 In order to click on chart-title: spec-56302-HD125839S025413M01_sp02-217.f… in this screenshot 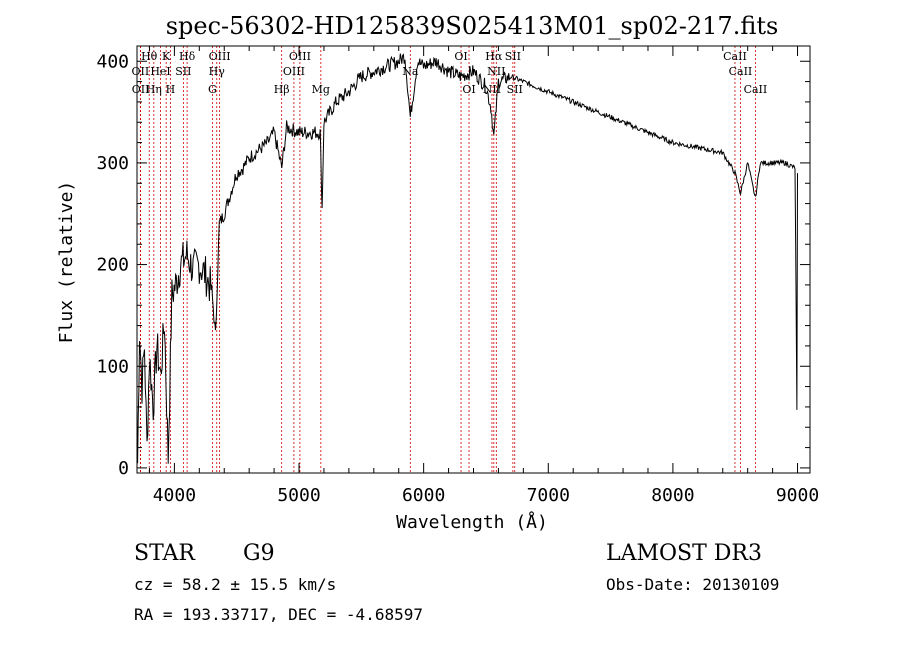, I will do `click(472, 26)`.